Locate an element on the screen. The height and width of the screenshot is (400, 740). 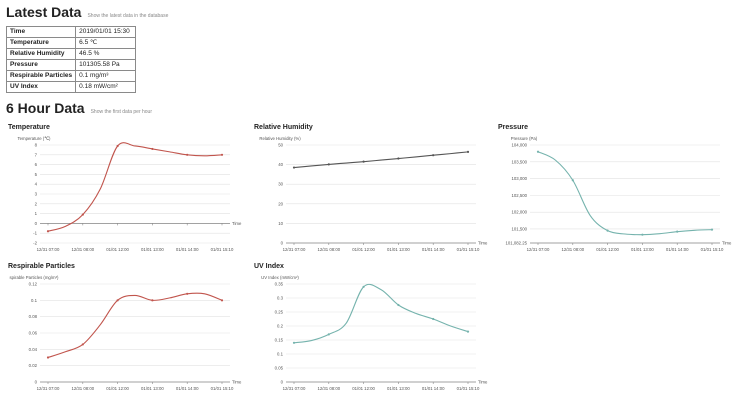
y-tick-label: 0.04 is located at coordinates (33, 349).